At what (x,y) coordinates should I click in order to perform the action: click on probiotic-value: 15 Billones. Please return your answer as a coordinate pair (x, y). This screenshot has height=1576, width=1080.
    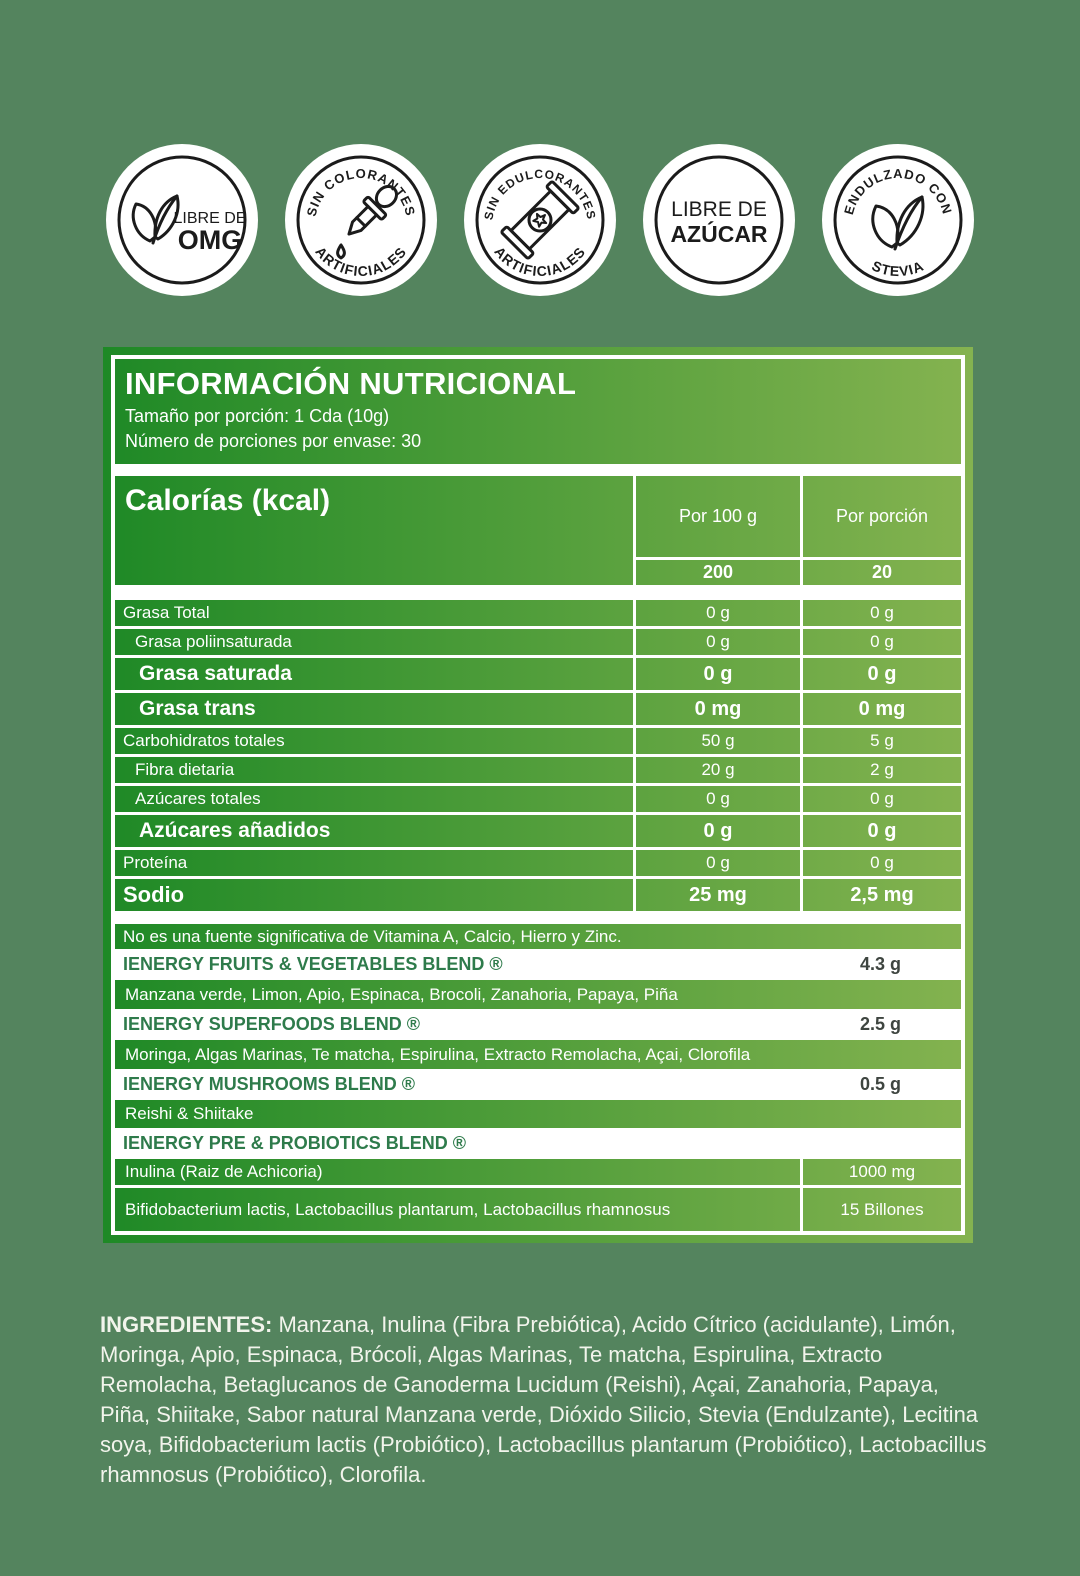
    Looking at the image, I should click on (880, 1209).